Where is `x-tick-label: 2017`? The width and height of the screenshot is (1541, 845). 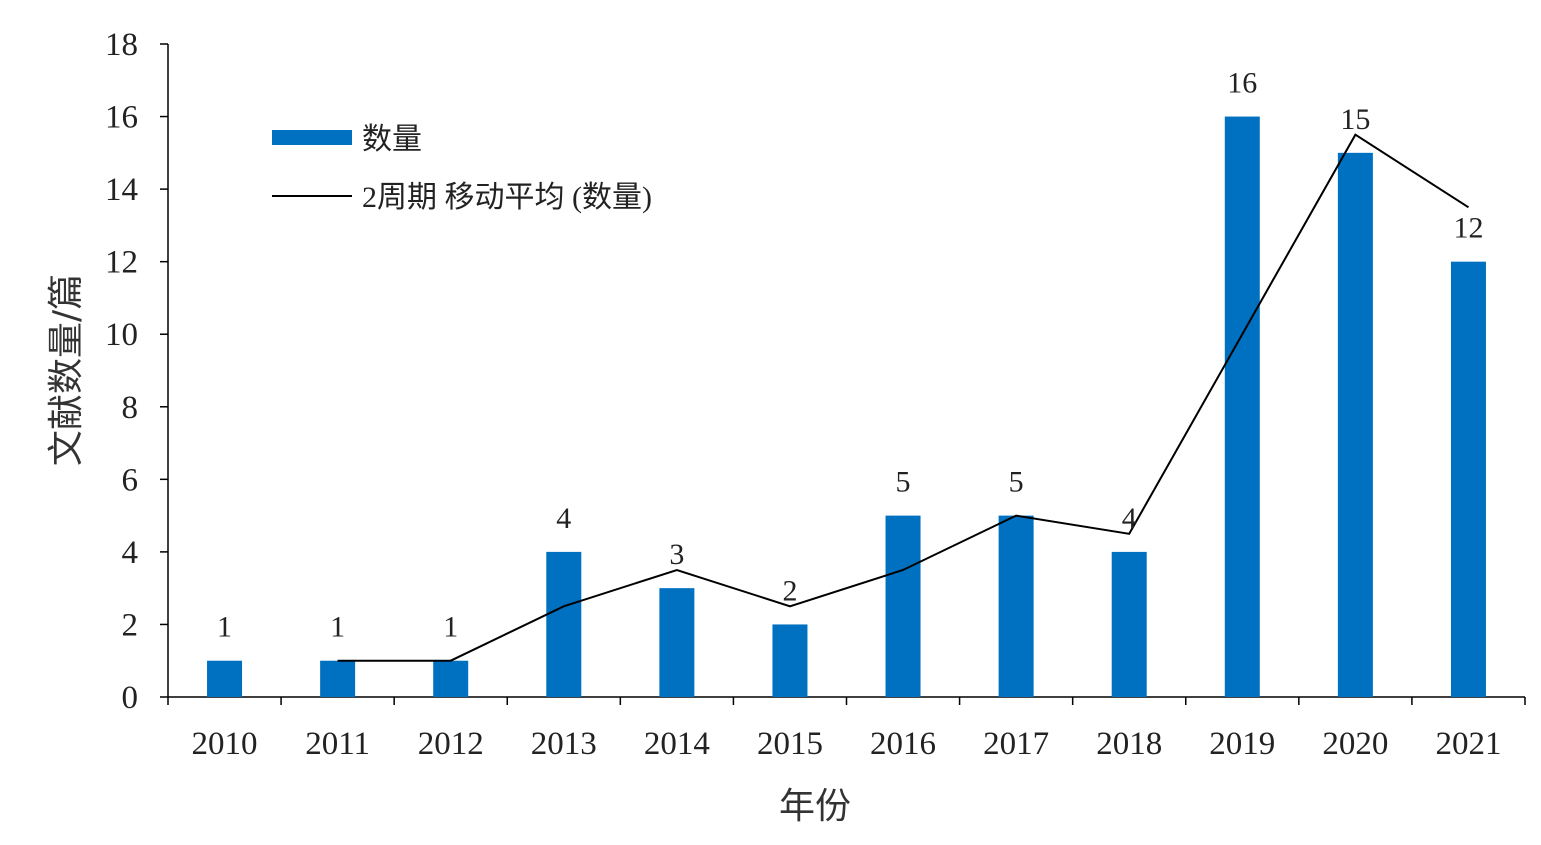
x-tick-label: 2017 is located at coordinates (1016, 744).